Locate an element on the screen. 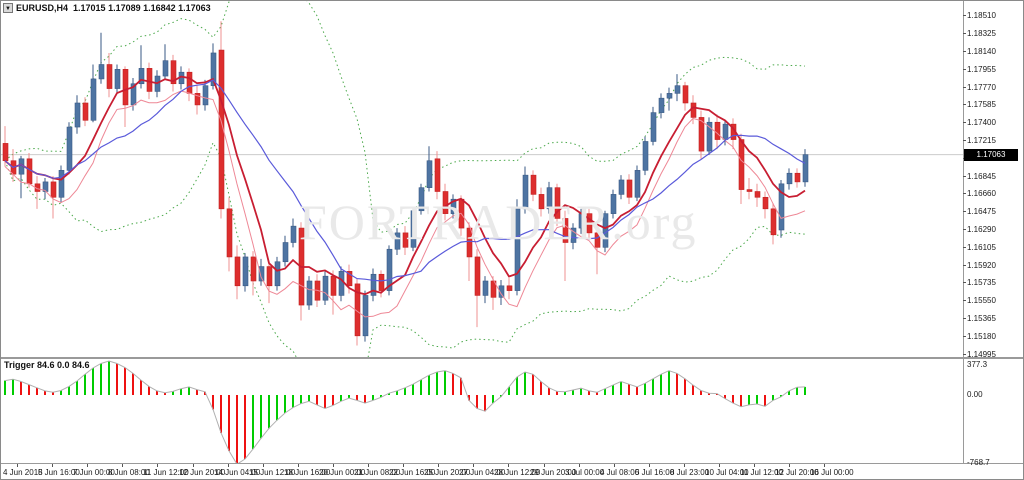 Image resolution: width=1024 pixels, height=480 pixels. time-tick-label: 11 Jul 12:00 is located at coordinates (761, 472).